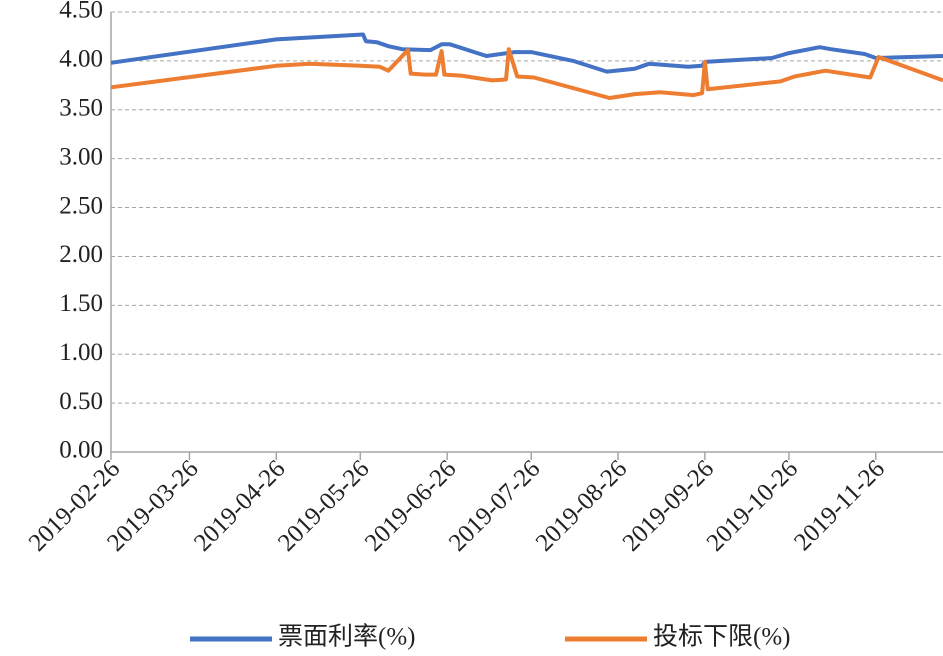 This screenshot has height=656, width=943. What do you see at coordinates (721, 637) in the screenshot?
I see `legend-label: 投标下限(%)` at bounding box center [721, 637].